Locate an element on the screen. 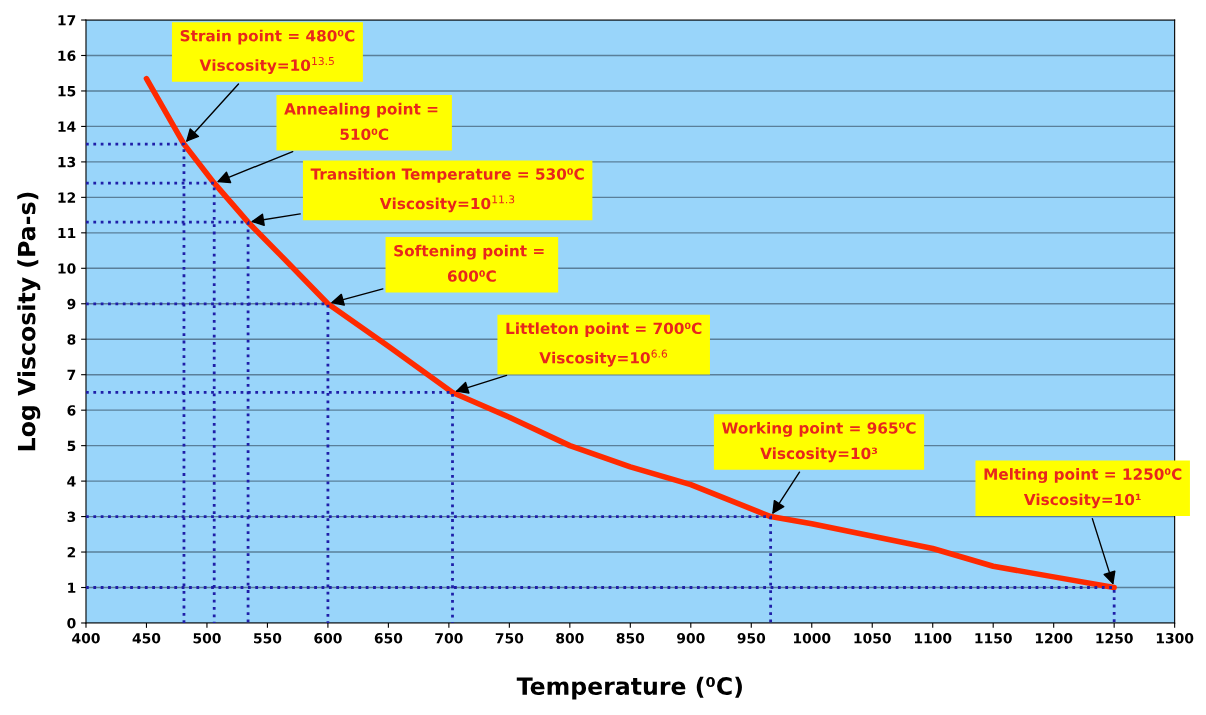  x-tick-label: 650 is located at coordinates (388, 638).